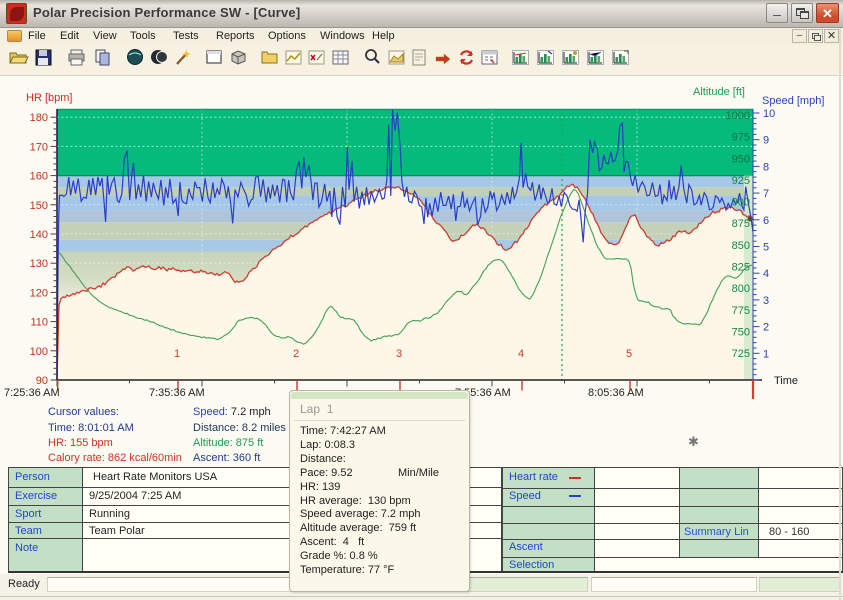 The height and width of the screenshot is (600, 843). What do you see at coordinates (719, 92) in the screenshot?
I see `svg-text: Altitude [ft]` at bounding box center [719, 92].